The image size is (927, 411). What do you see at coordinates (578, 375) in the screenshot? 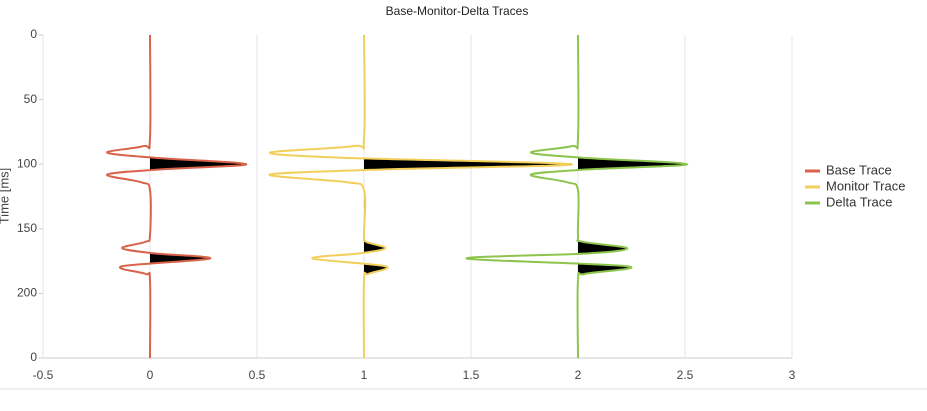
I see `x-tick-label: 2` at bounding box center [578, 375].